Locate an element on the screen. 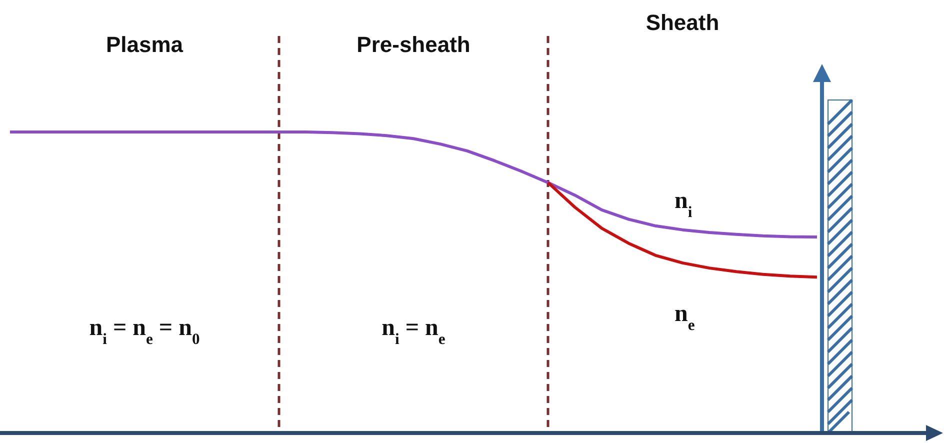 Image resolution: width=944 pixels, height=443 pixels. series-label: n$_{i}$ is located at coordinates (683, 204).